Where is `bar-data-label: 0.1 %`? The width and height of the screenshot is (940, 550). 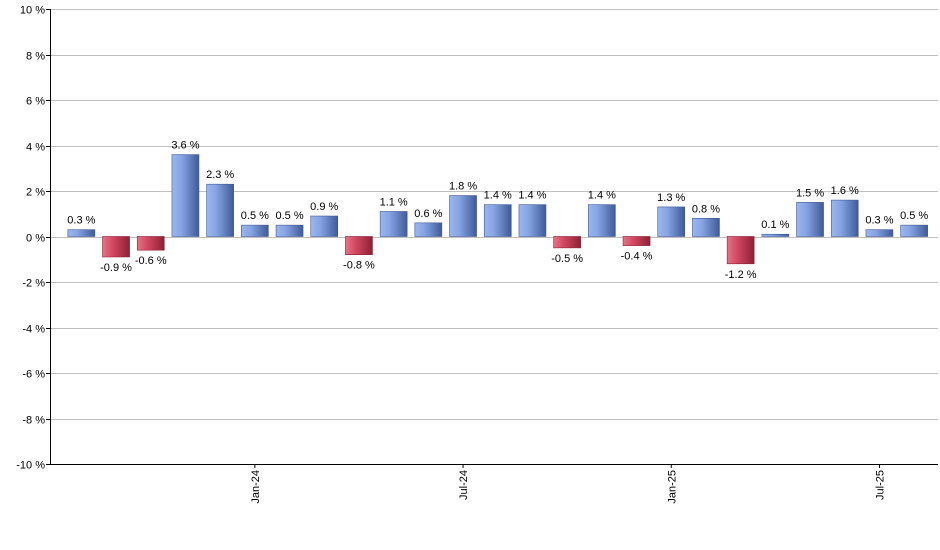
bar-data-label: 0.1 % is located at coordinates (775, 225).